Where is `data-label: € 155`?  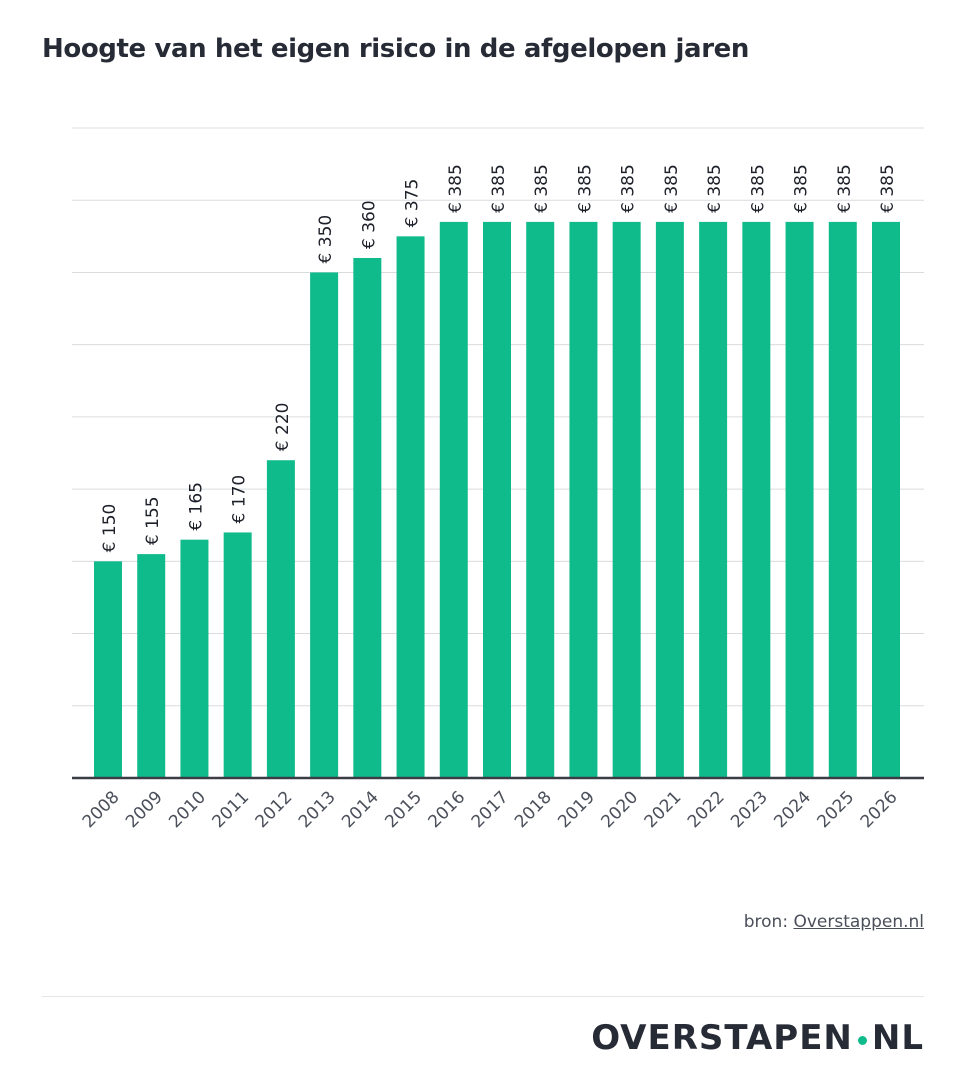 data-label: € 155 is located at coordinates (153, 520).